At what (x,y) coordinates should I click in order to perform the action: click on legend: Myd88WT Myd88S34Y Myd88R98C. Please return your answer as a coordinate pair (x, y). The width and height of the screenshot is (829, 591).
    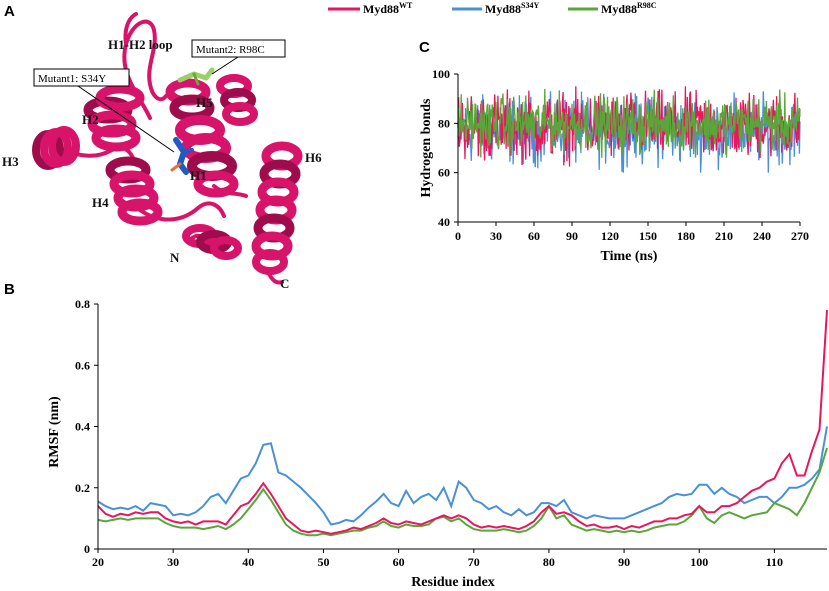
    Looking at the image, I should click on (492, 8).